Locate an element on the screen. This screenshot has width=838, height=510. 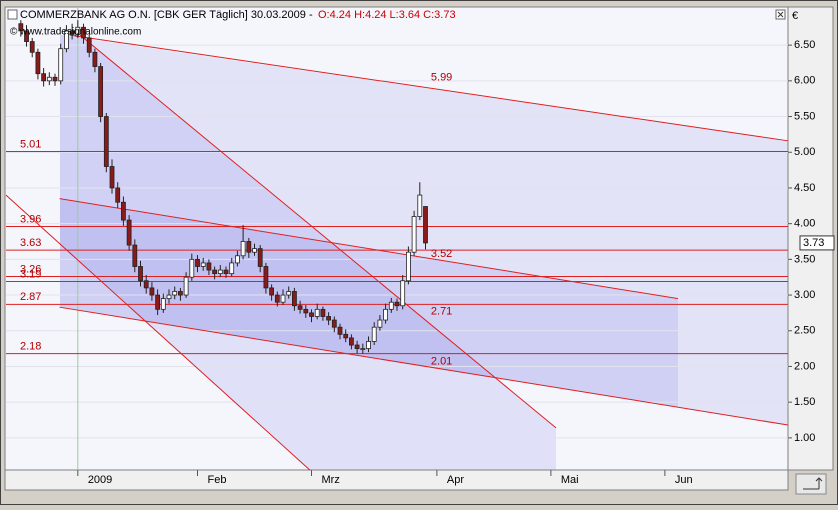
x-tick-label: Apr is located at coordinates (455, 480).